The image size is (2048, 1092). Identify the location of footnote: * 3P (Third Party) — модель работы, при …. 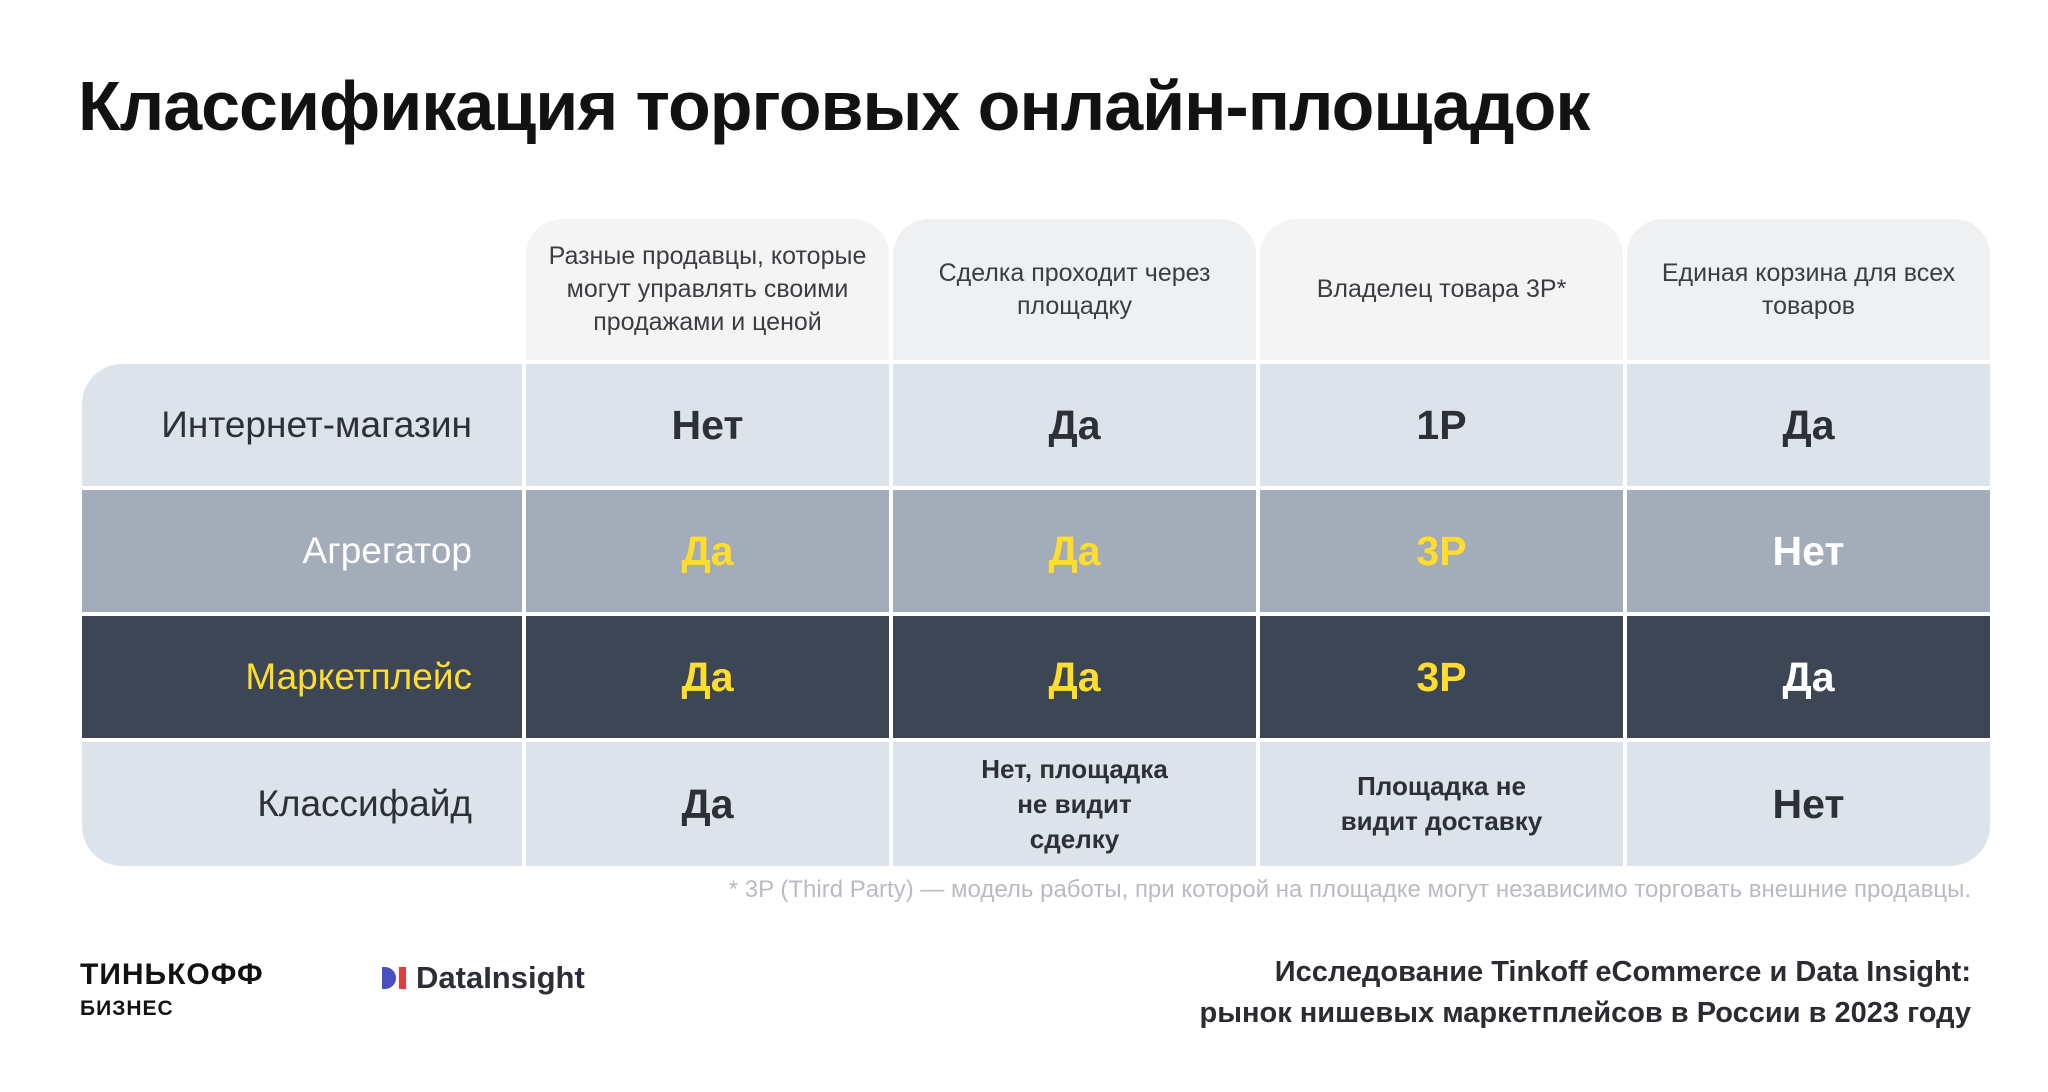
(1349, 889).